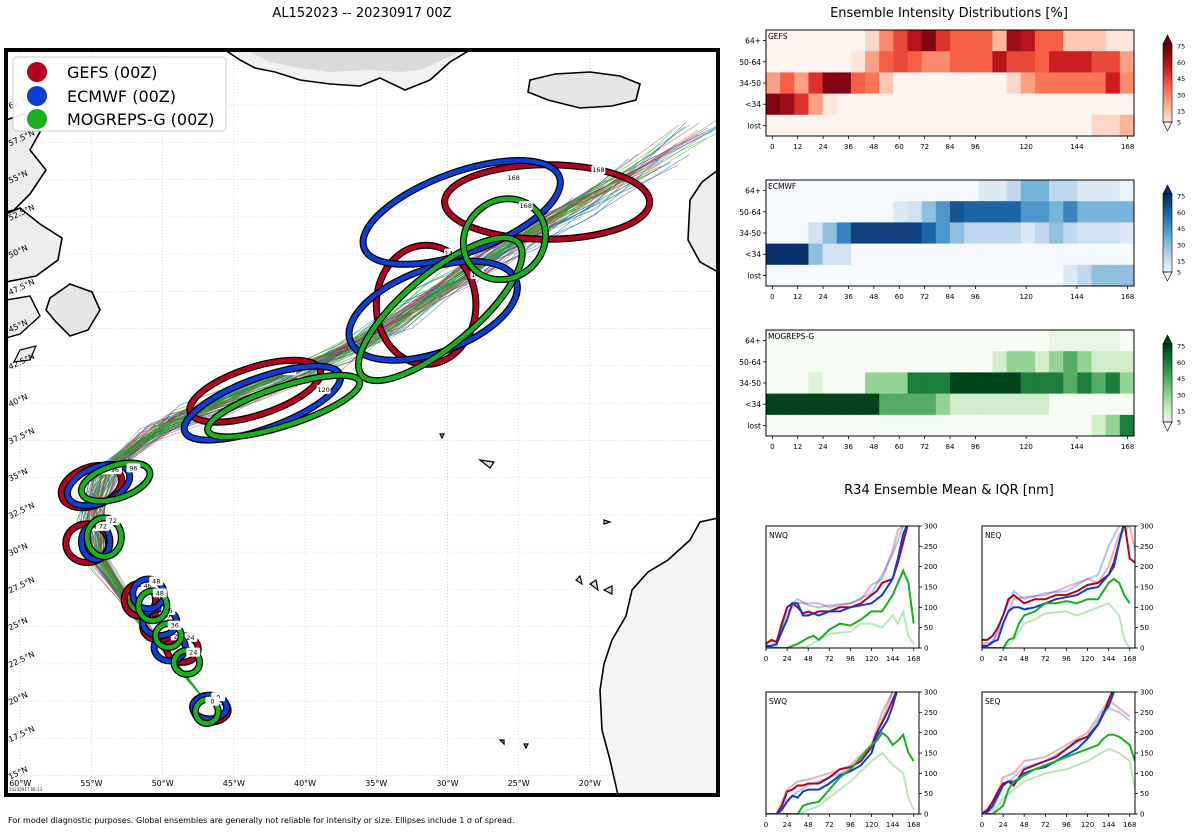 Image resolution: width=1200 pixels, height=840 pixels. What do you see at coordinates (750, 83) in the screenshot?
I see `heatmap-ytick-label: 34-50` at bounding box center [750, 83].